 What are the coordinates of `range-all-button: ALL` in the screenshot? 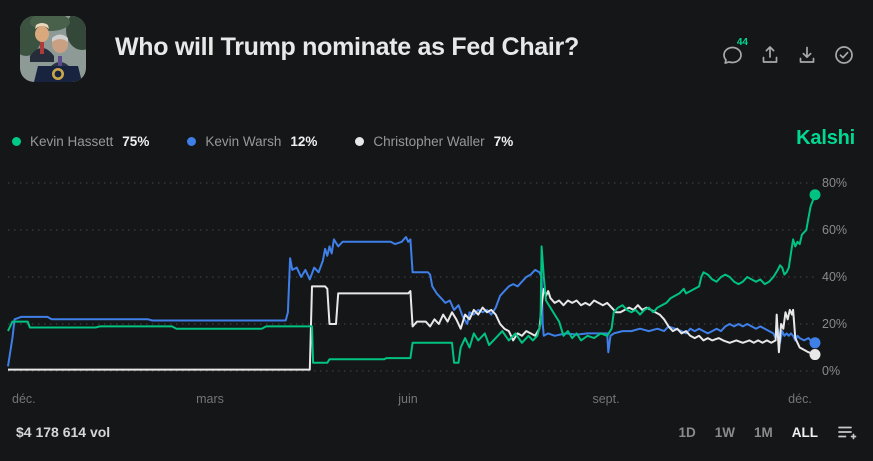 It's located at (804, 432).